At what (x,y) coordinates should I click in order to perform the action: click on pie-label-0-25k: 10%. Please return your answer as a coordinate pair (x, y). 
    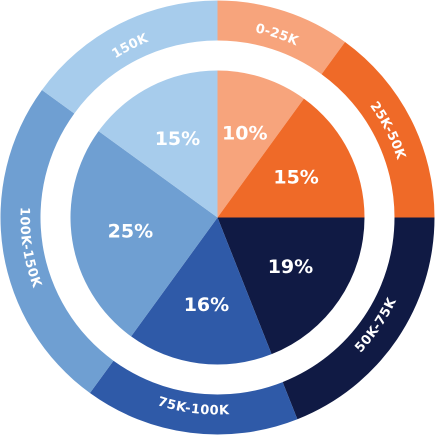
    Looking at the image, I should click on (244, 134).